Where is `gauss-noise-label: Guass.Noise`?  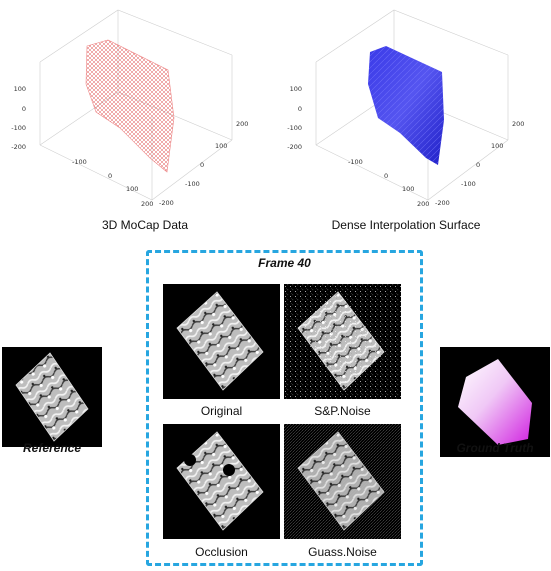 gauss-noise-label: Guass.Noise is located at coordinates (342, 552).